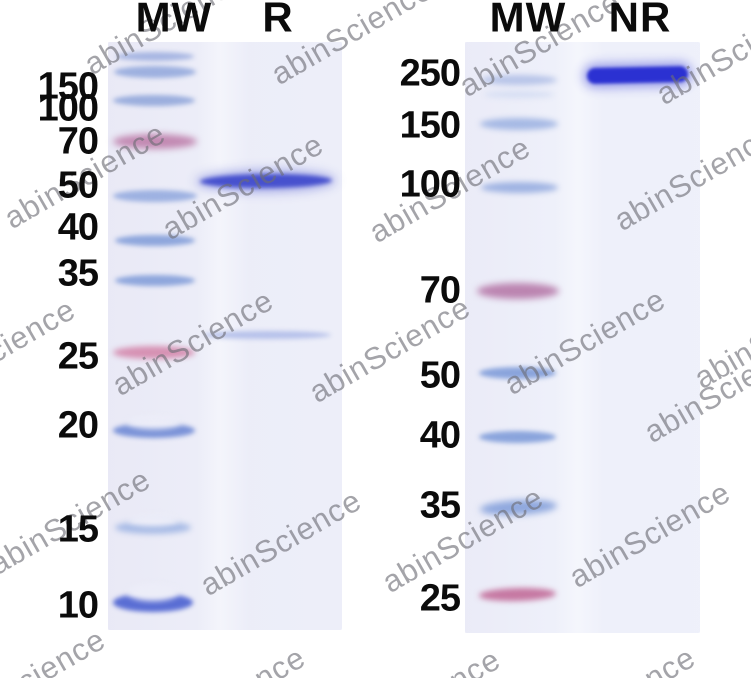 This screenshot has height=678, width=751. I want to click on marker-label-150-reduced: 150, so click(68, 86).